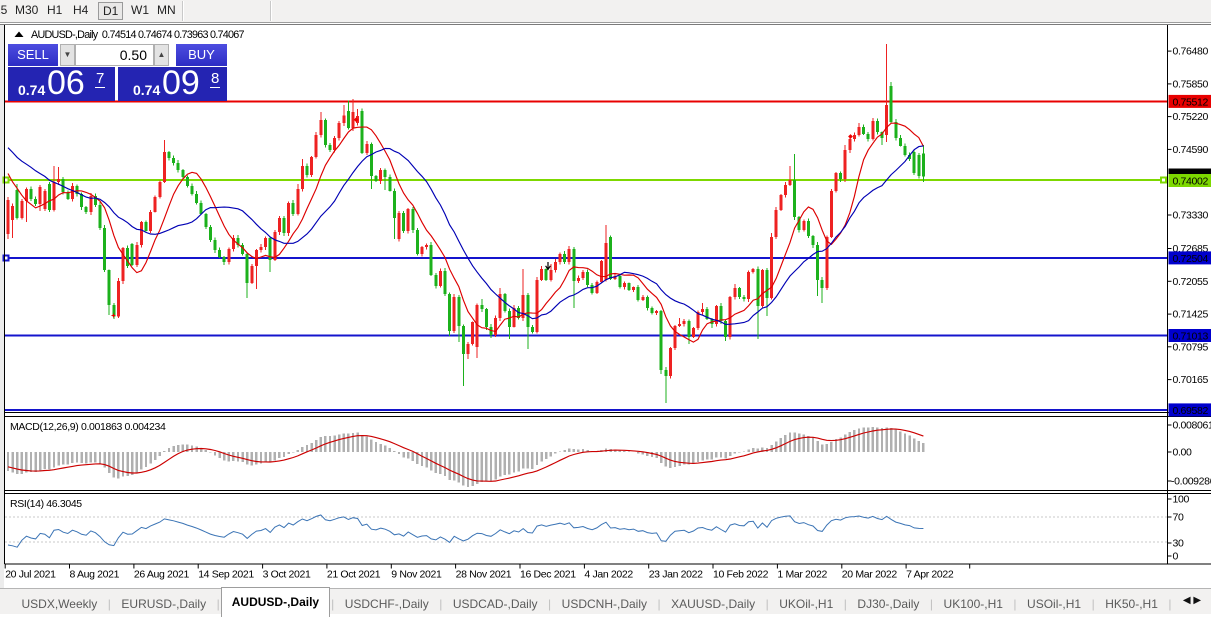 This screenshot has width=1211, height=619. I want to click on svg-text: 28 Nov 2021, so click(484, 575).